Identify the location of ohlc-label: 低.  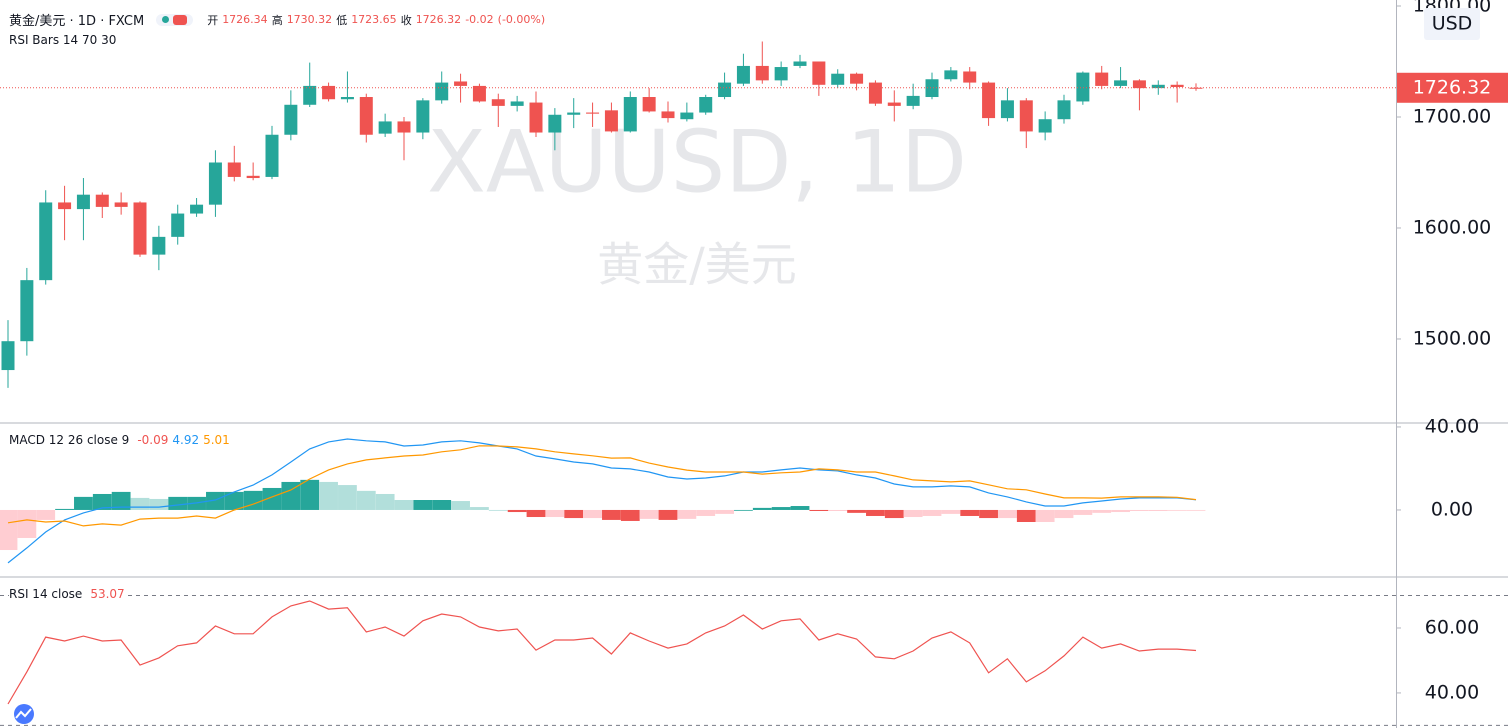
(342, 20).